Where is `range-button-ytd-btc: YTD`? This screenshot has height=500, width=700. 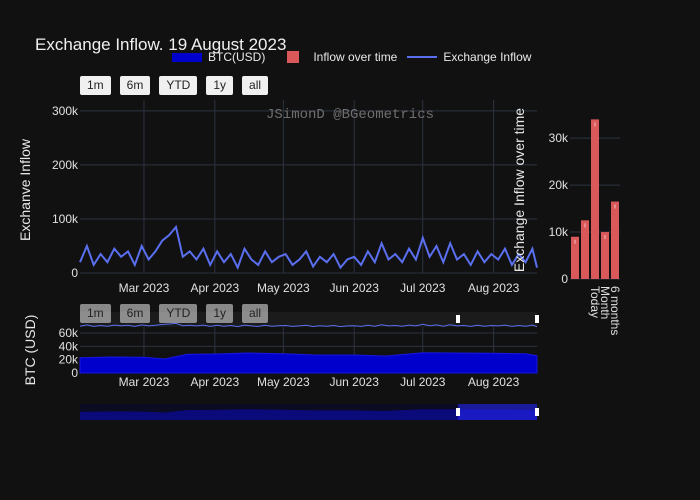
range-button-ytd-btc: YTD is located at coordinates (178, 313).